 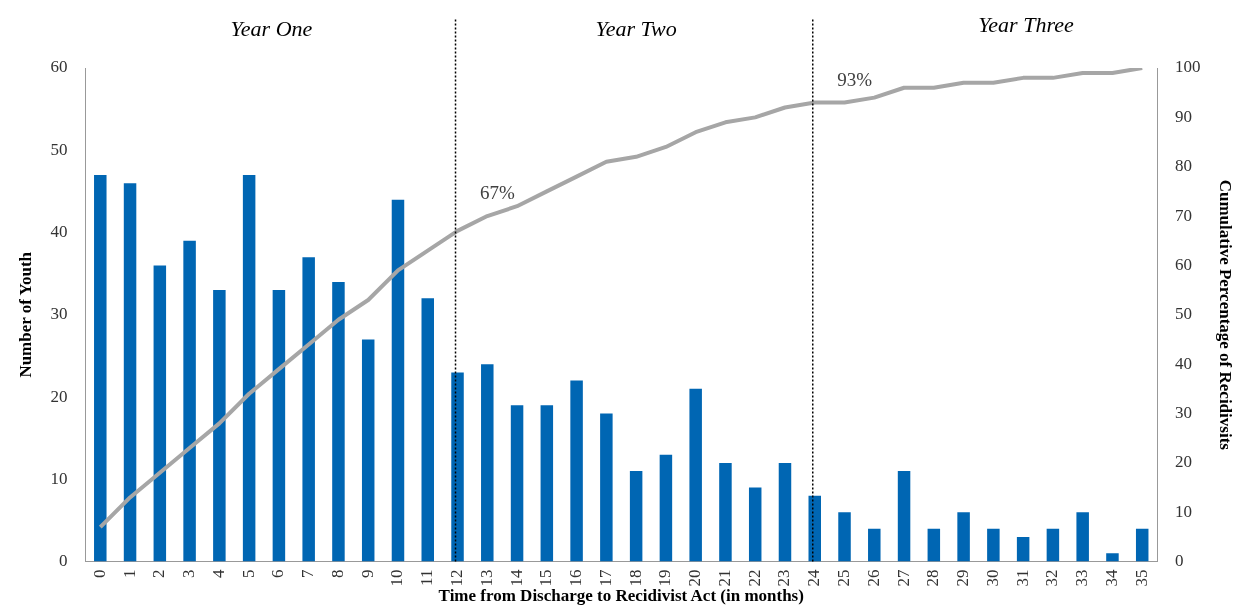 What do you see at coordinates (1184, 116) in the screenshot?
I see `y2-tick-label: 90` at bounding box center [1184, 116].